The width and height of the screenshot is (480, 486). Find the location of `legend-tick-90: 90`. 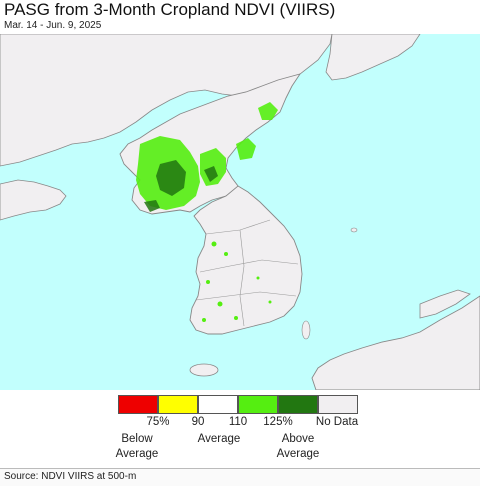

legend-tick-90: 90 is located at coordinates (198, 422).